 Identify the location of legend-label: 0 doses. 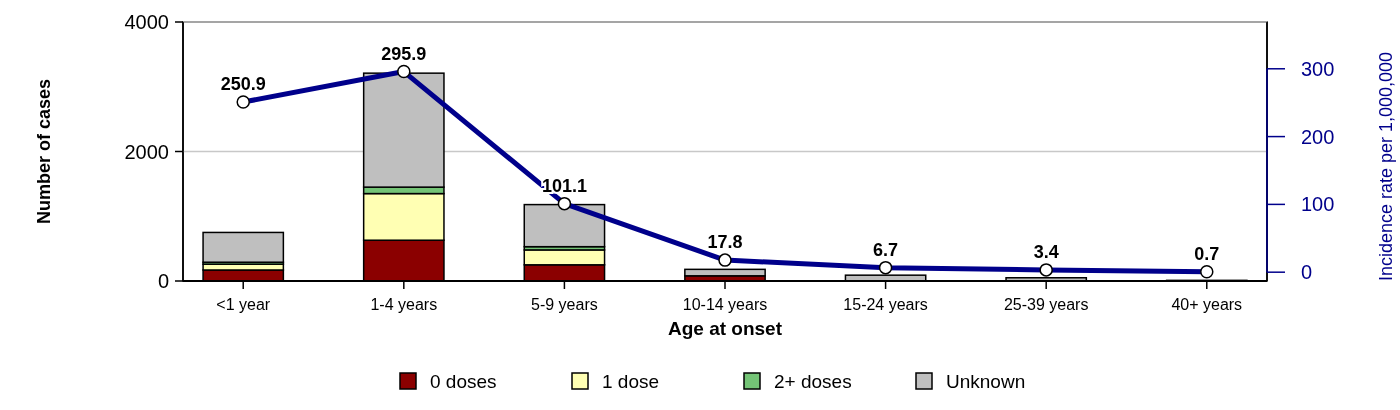
(463, 381).